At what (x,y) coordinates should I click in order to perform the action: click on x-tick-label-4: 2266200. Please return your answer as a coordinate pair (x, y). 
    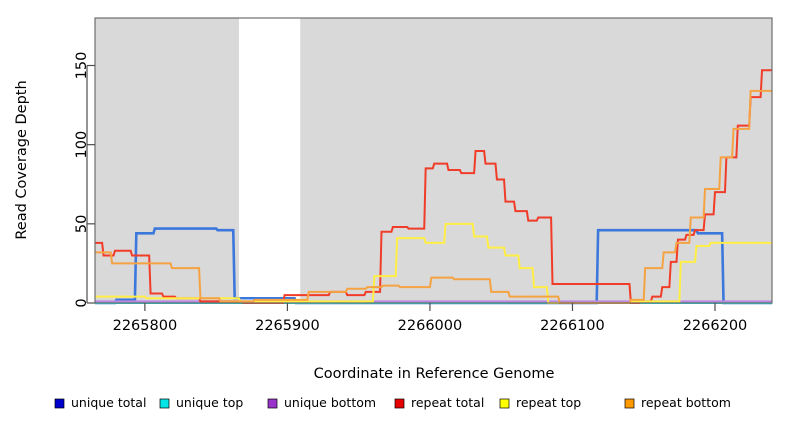
    Looking at the image, I should click on (715, 326).